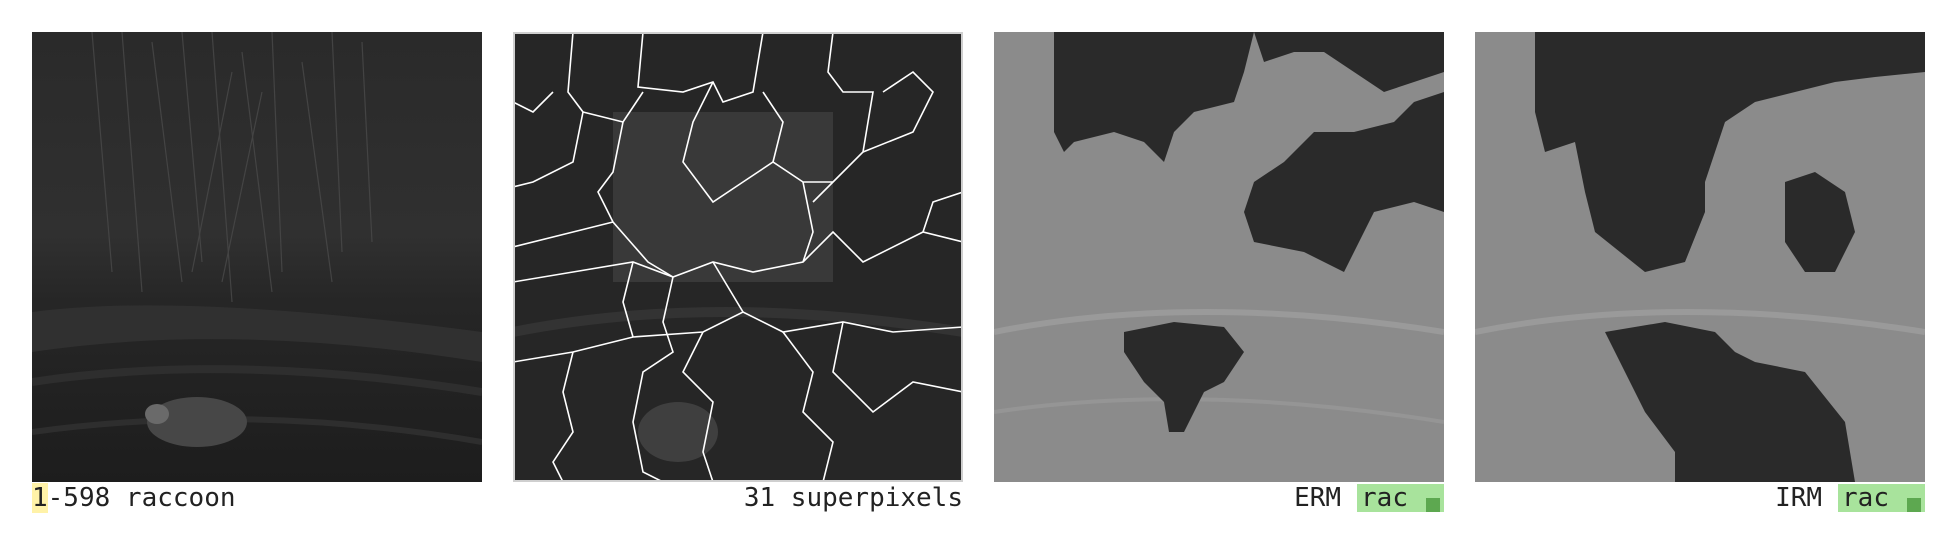 The width and height of the screenshot is (1952, 544). I want to click on irm-caption: IRM rac, so click(1700, 498).